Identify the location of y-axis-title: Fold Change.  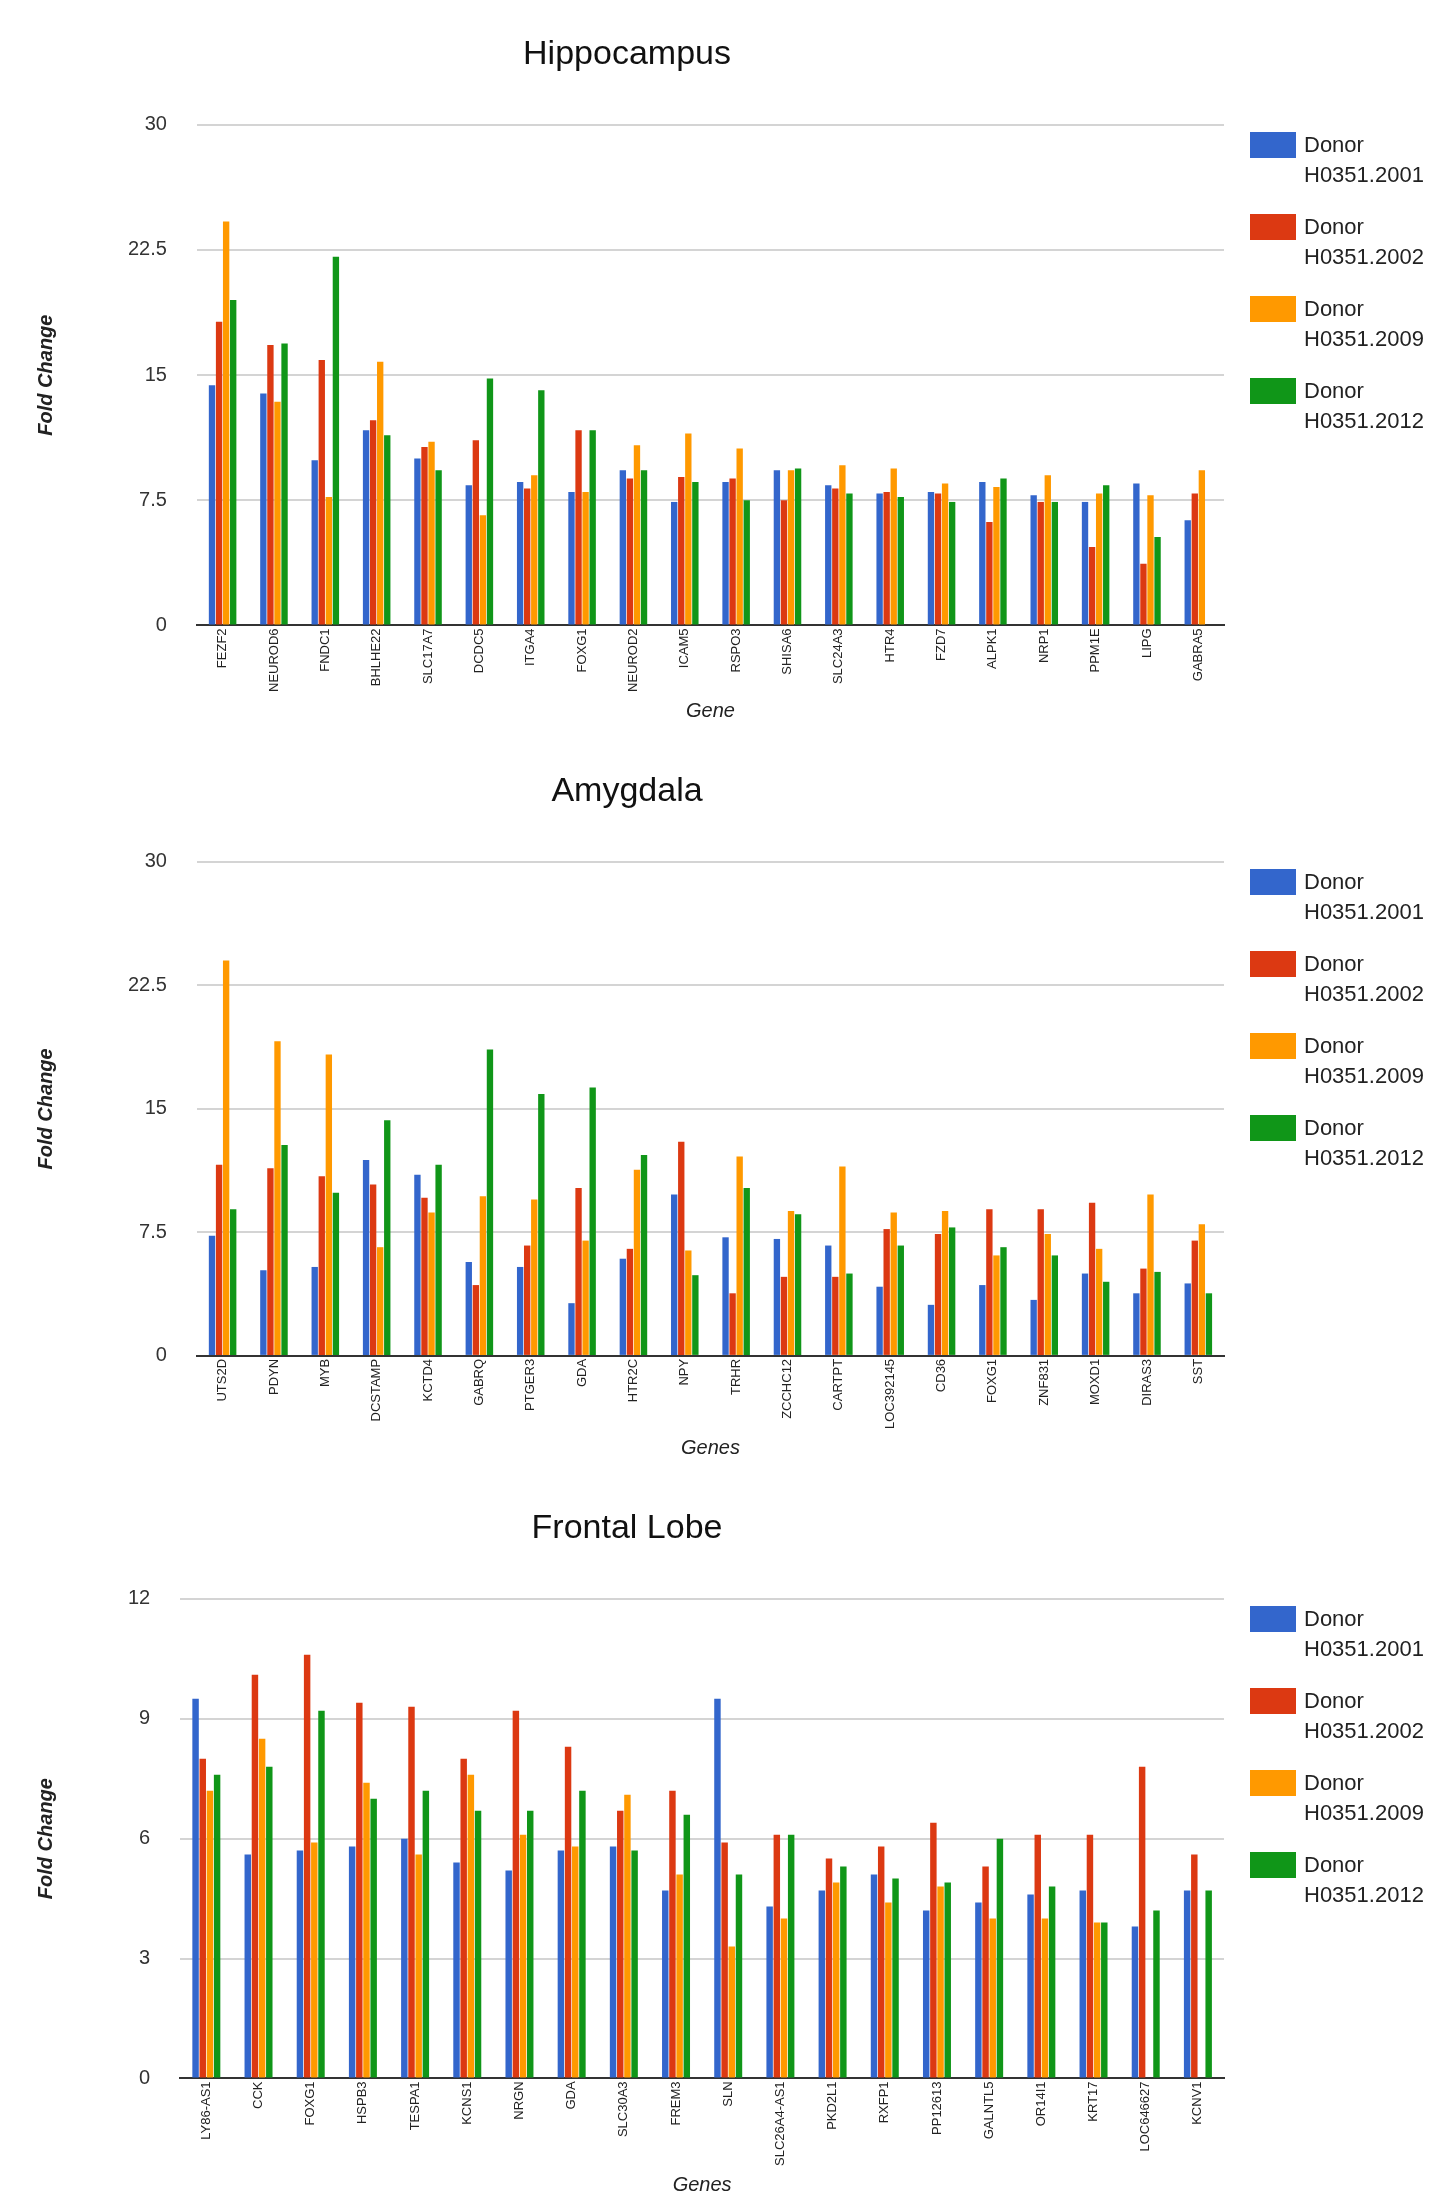
(44, 1839).